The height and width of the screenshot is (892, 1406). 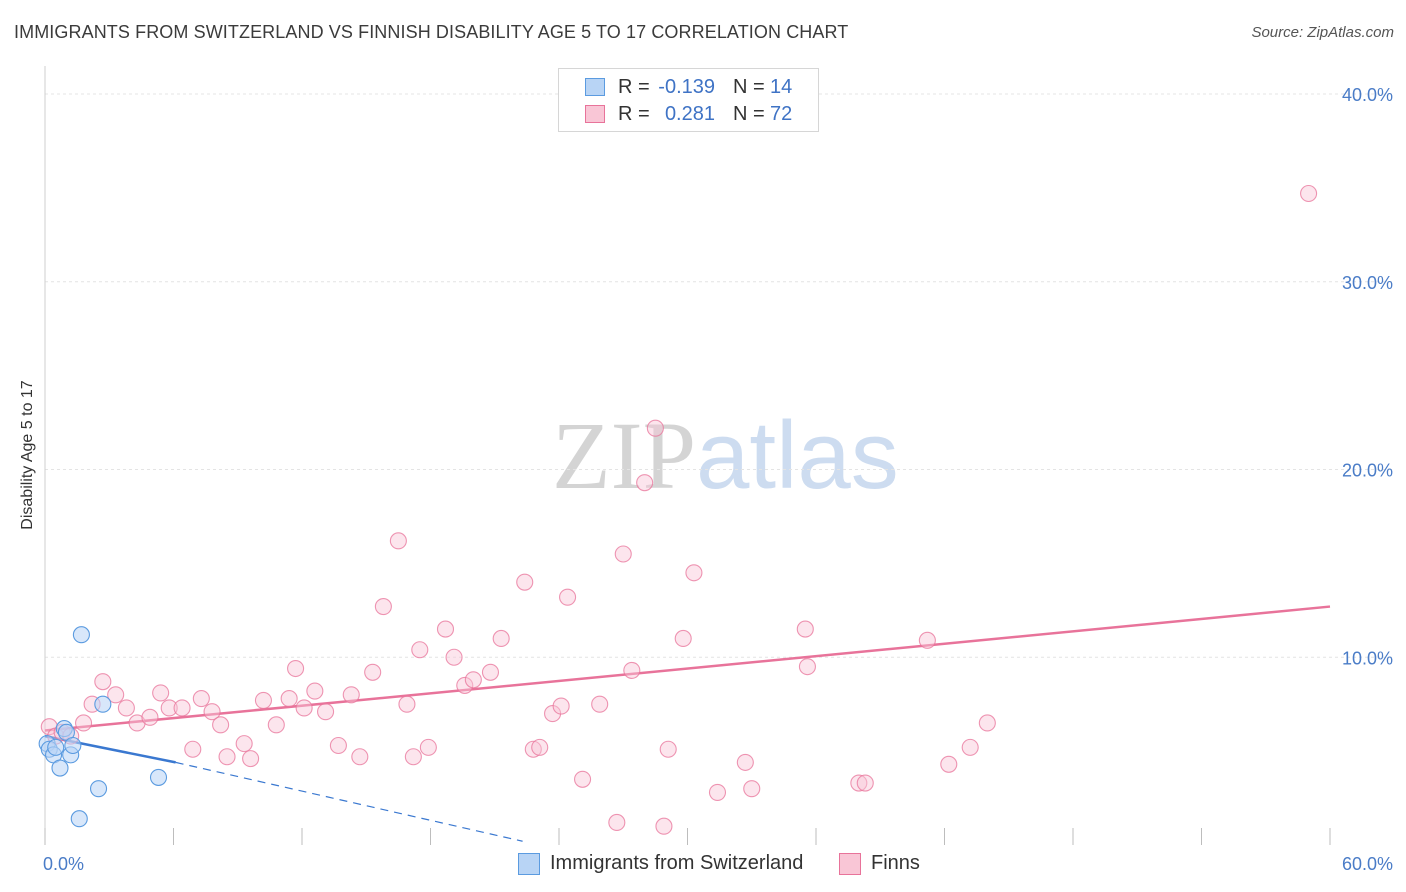 What do you see at coordinates (63, 864) in the screenshot?
I see `x-tick-label: 0.0%` at bounding box center [63, 864].